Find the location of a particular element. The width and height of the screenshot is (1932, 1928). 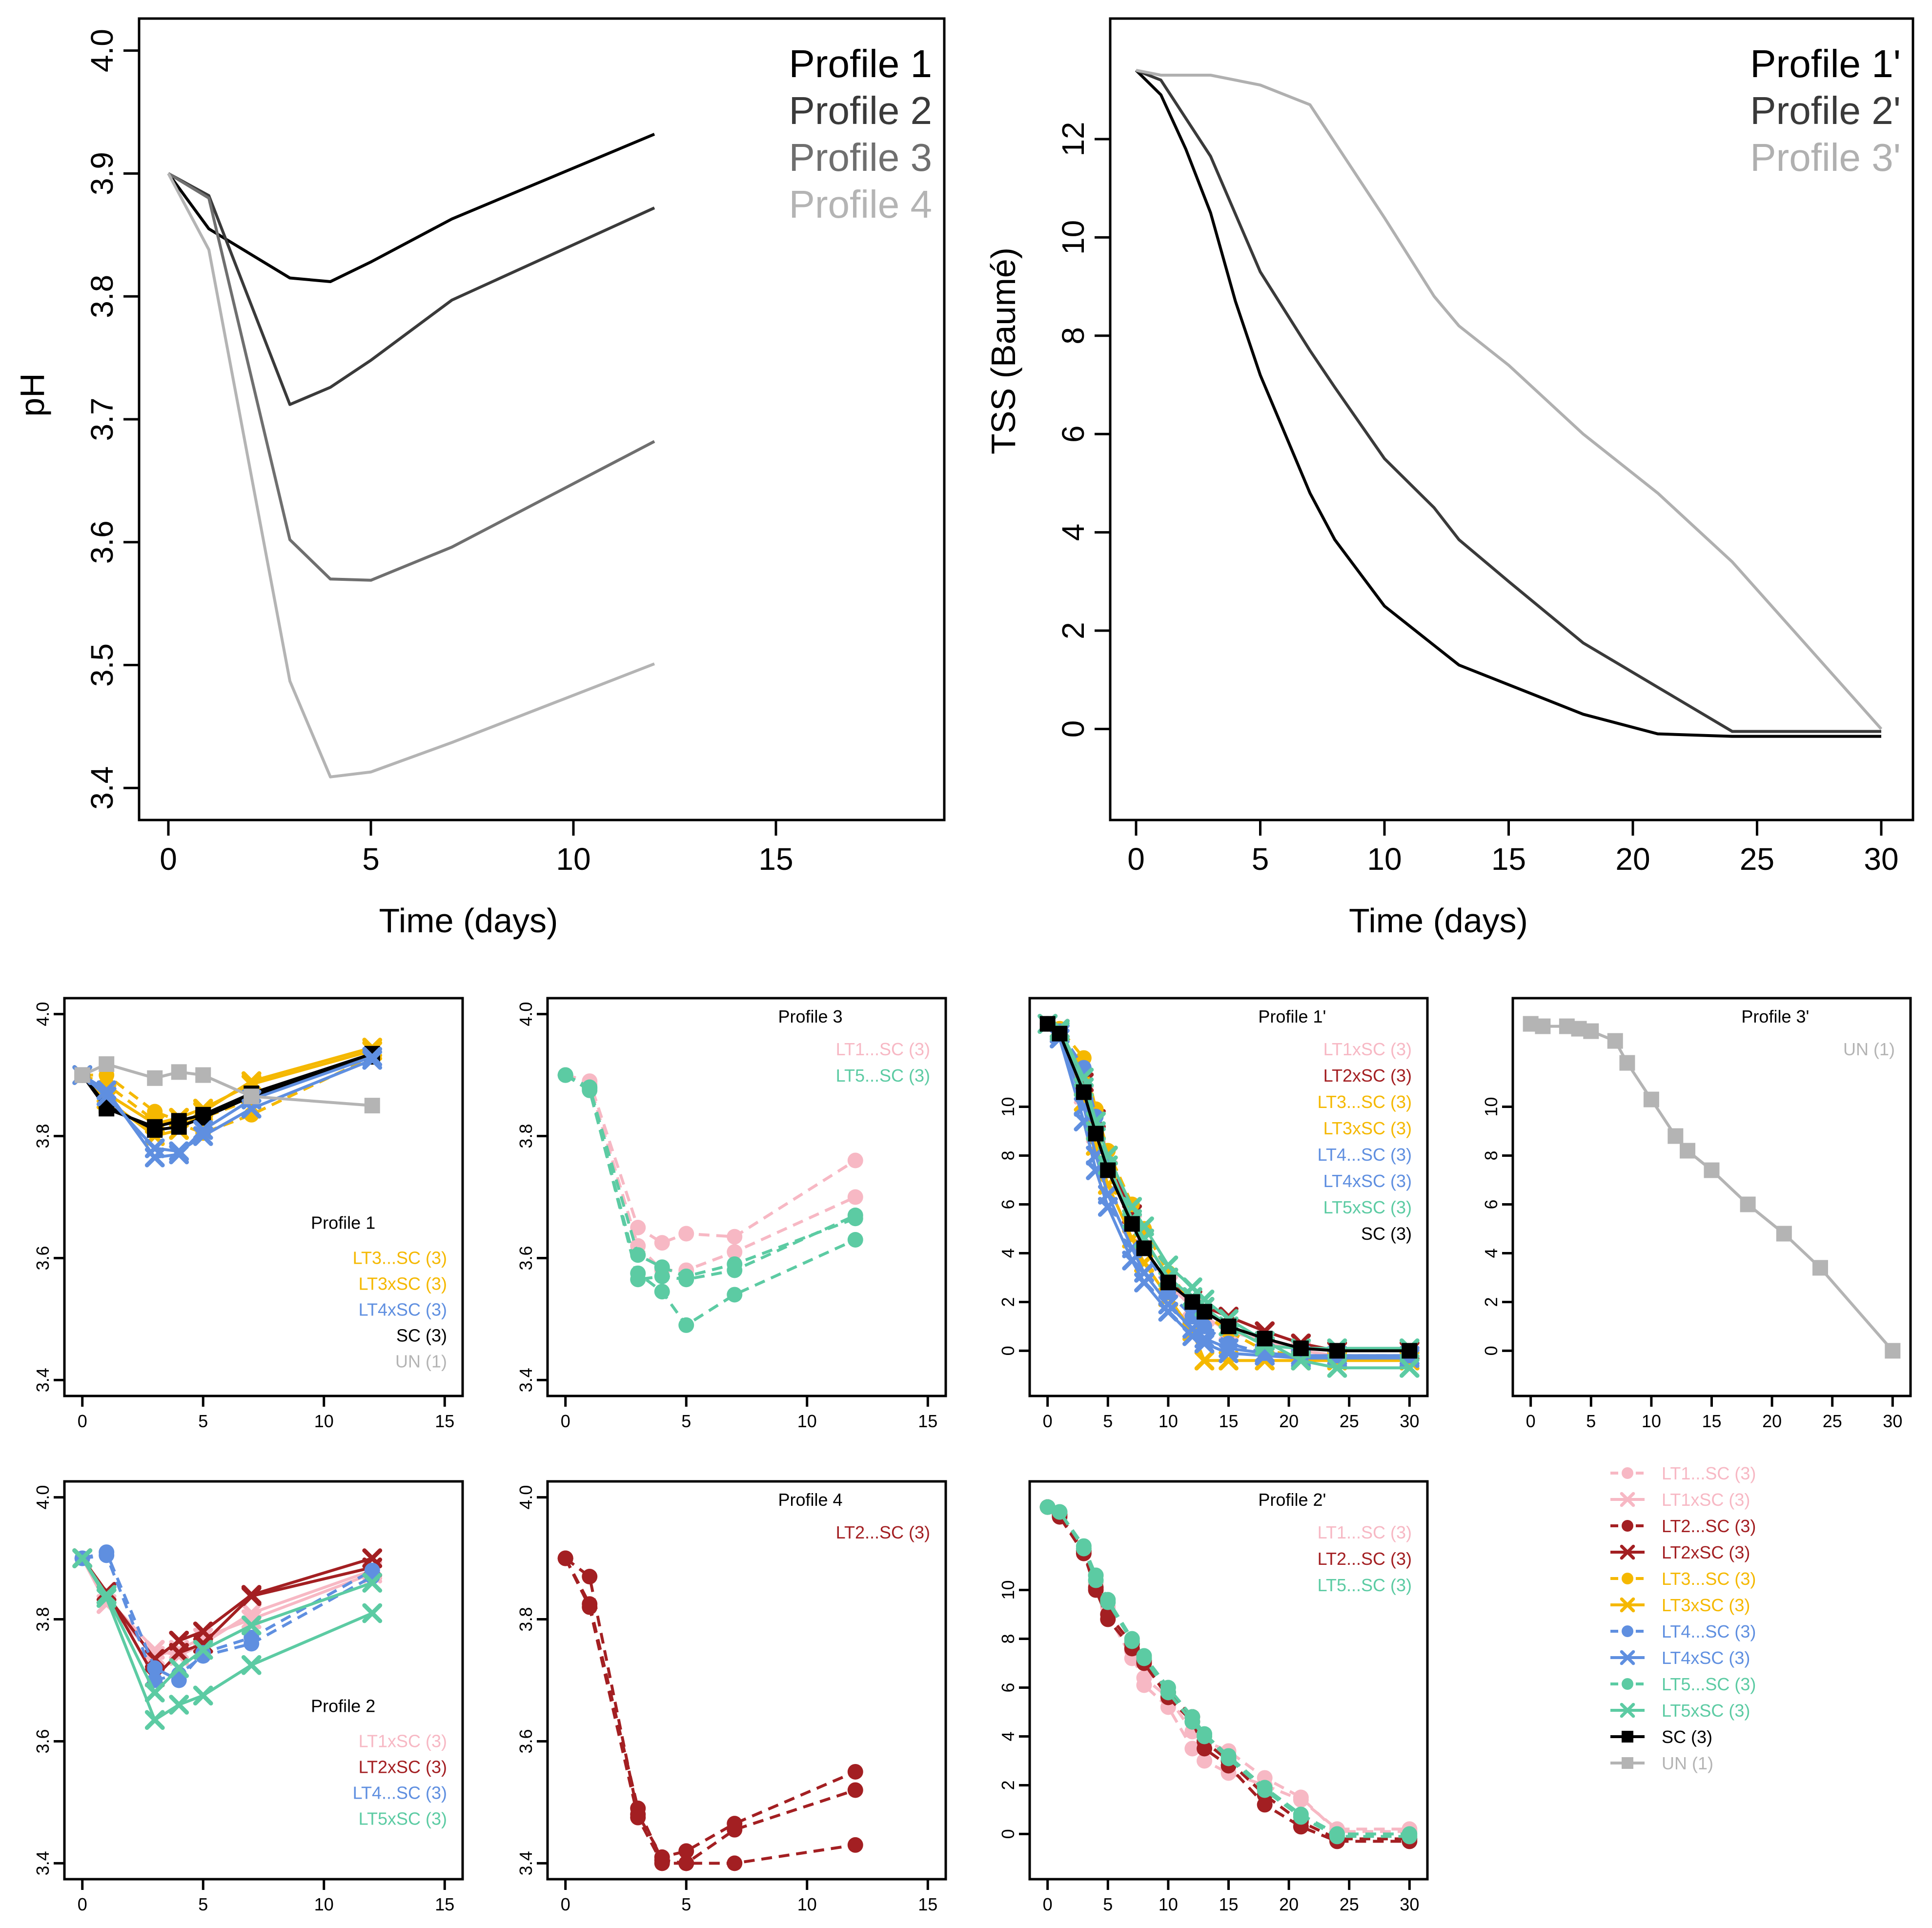

chart-profile-3-prime: 0 5 10 15 20 25 30 0 2 4 6 8 10 Profile 3' UN (1) is located at coordinates (1696, 1214).